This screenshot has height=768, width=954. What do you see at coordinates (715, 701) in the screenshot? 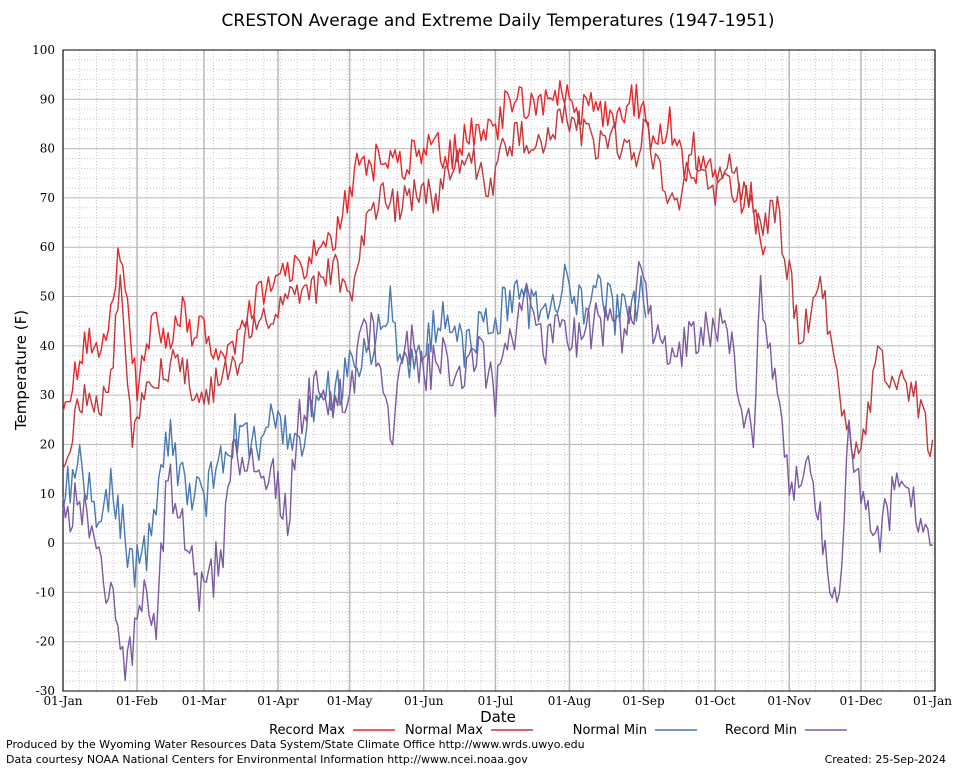
I see `x-tick-label: 01-Oct` at bounding box center [715, 701].